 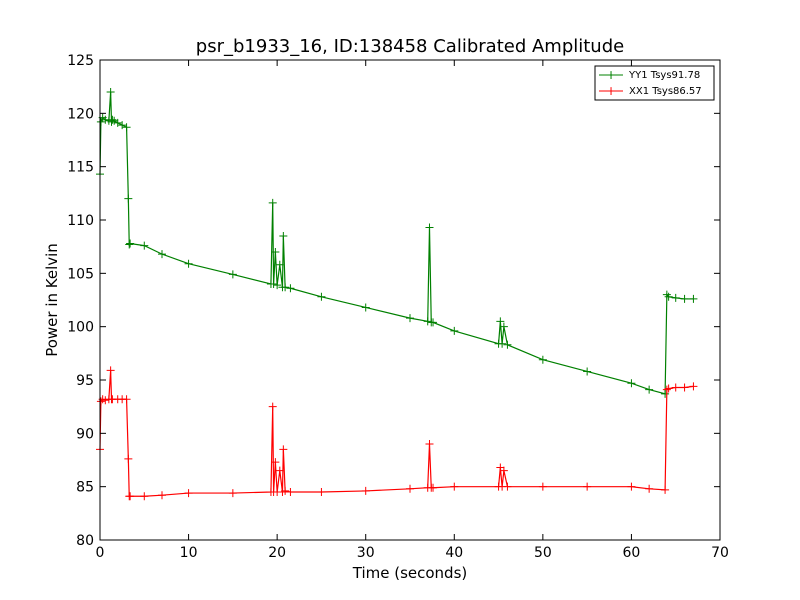 I want to click on y-tick-label: 115, so click(x=80, y=168).